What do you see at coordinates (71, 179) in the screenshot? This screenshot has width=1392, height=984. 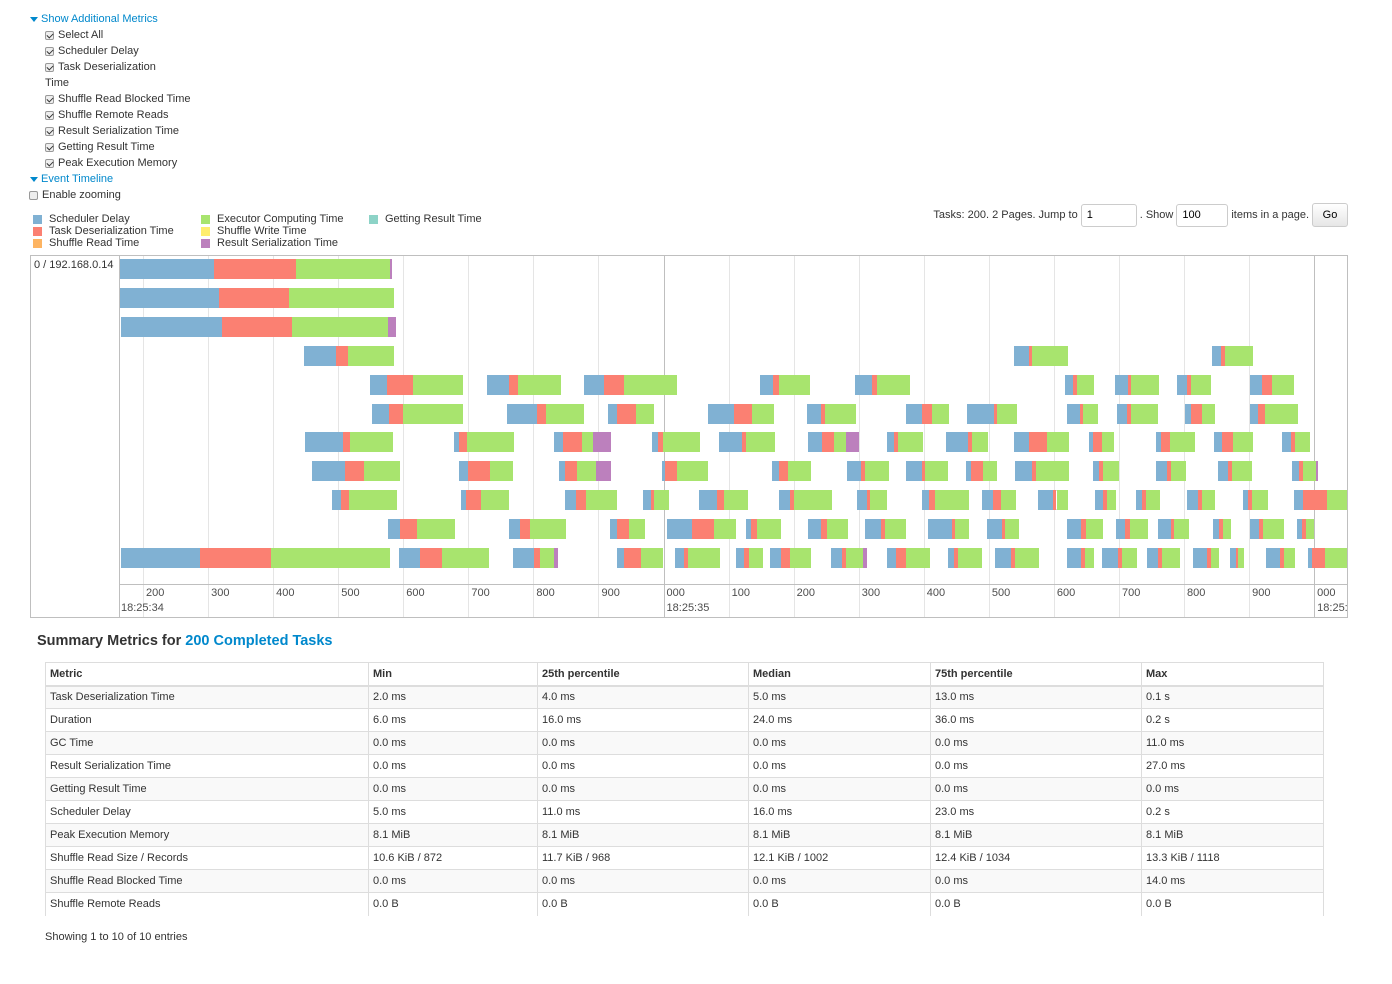 I see `event-timeline-toggle: Event Timeline` at bounding box center [71, 179].